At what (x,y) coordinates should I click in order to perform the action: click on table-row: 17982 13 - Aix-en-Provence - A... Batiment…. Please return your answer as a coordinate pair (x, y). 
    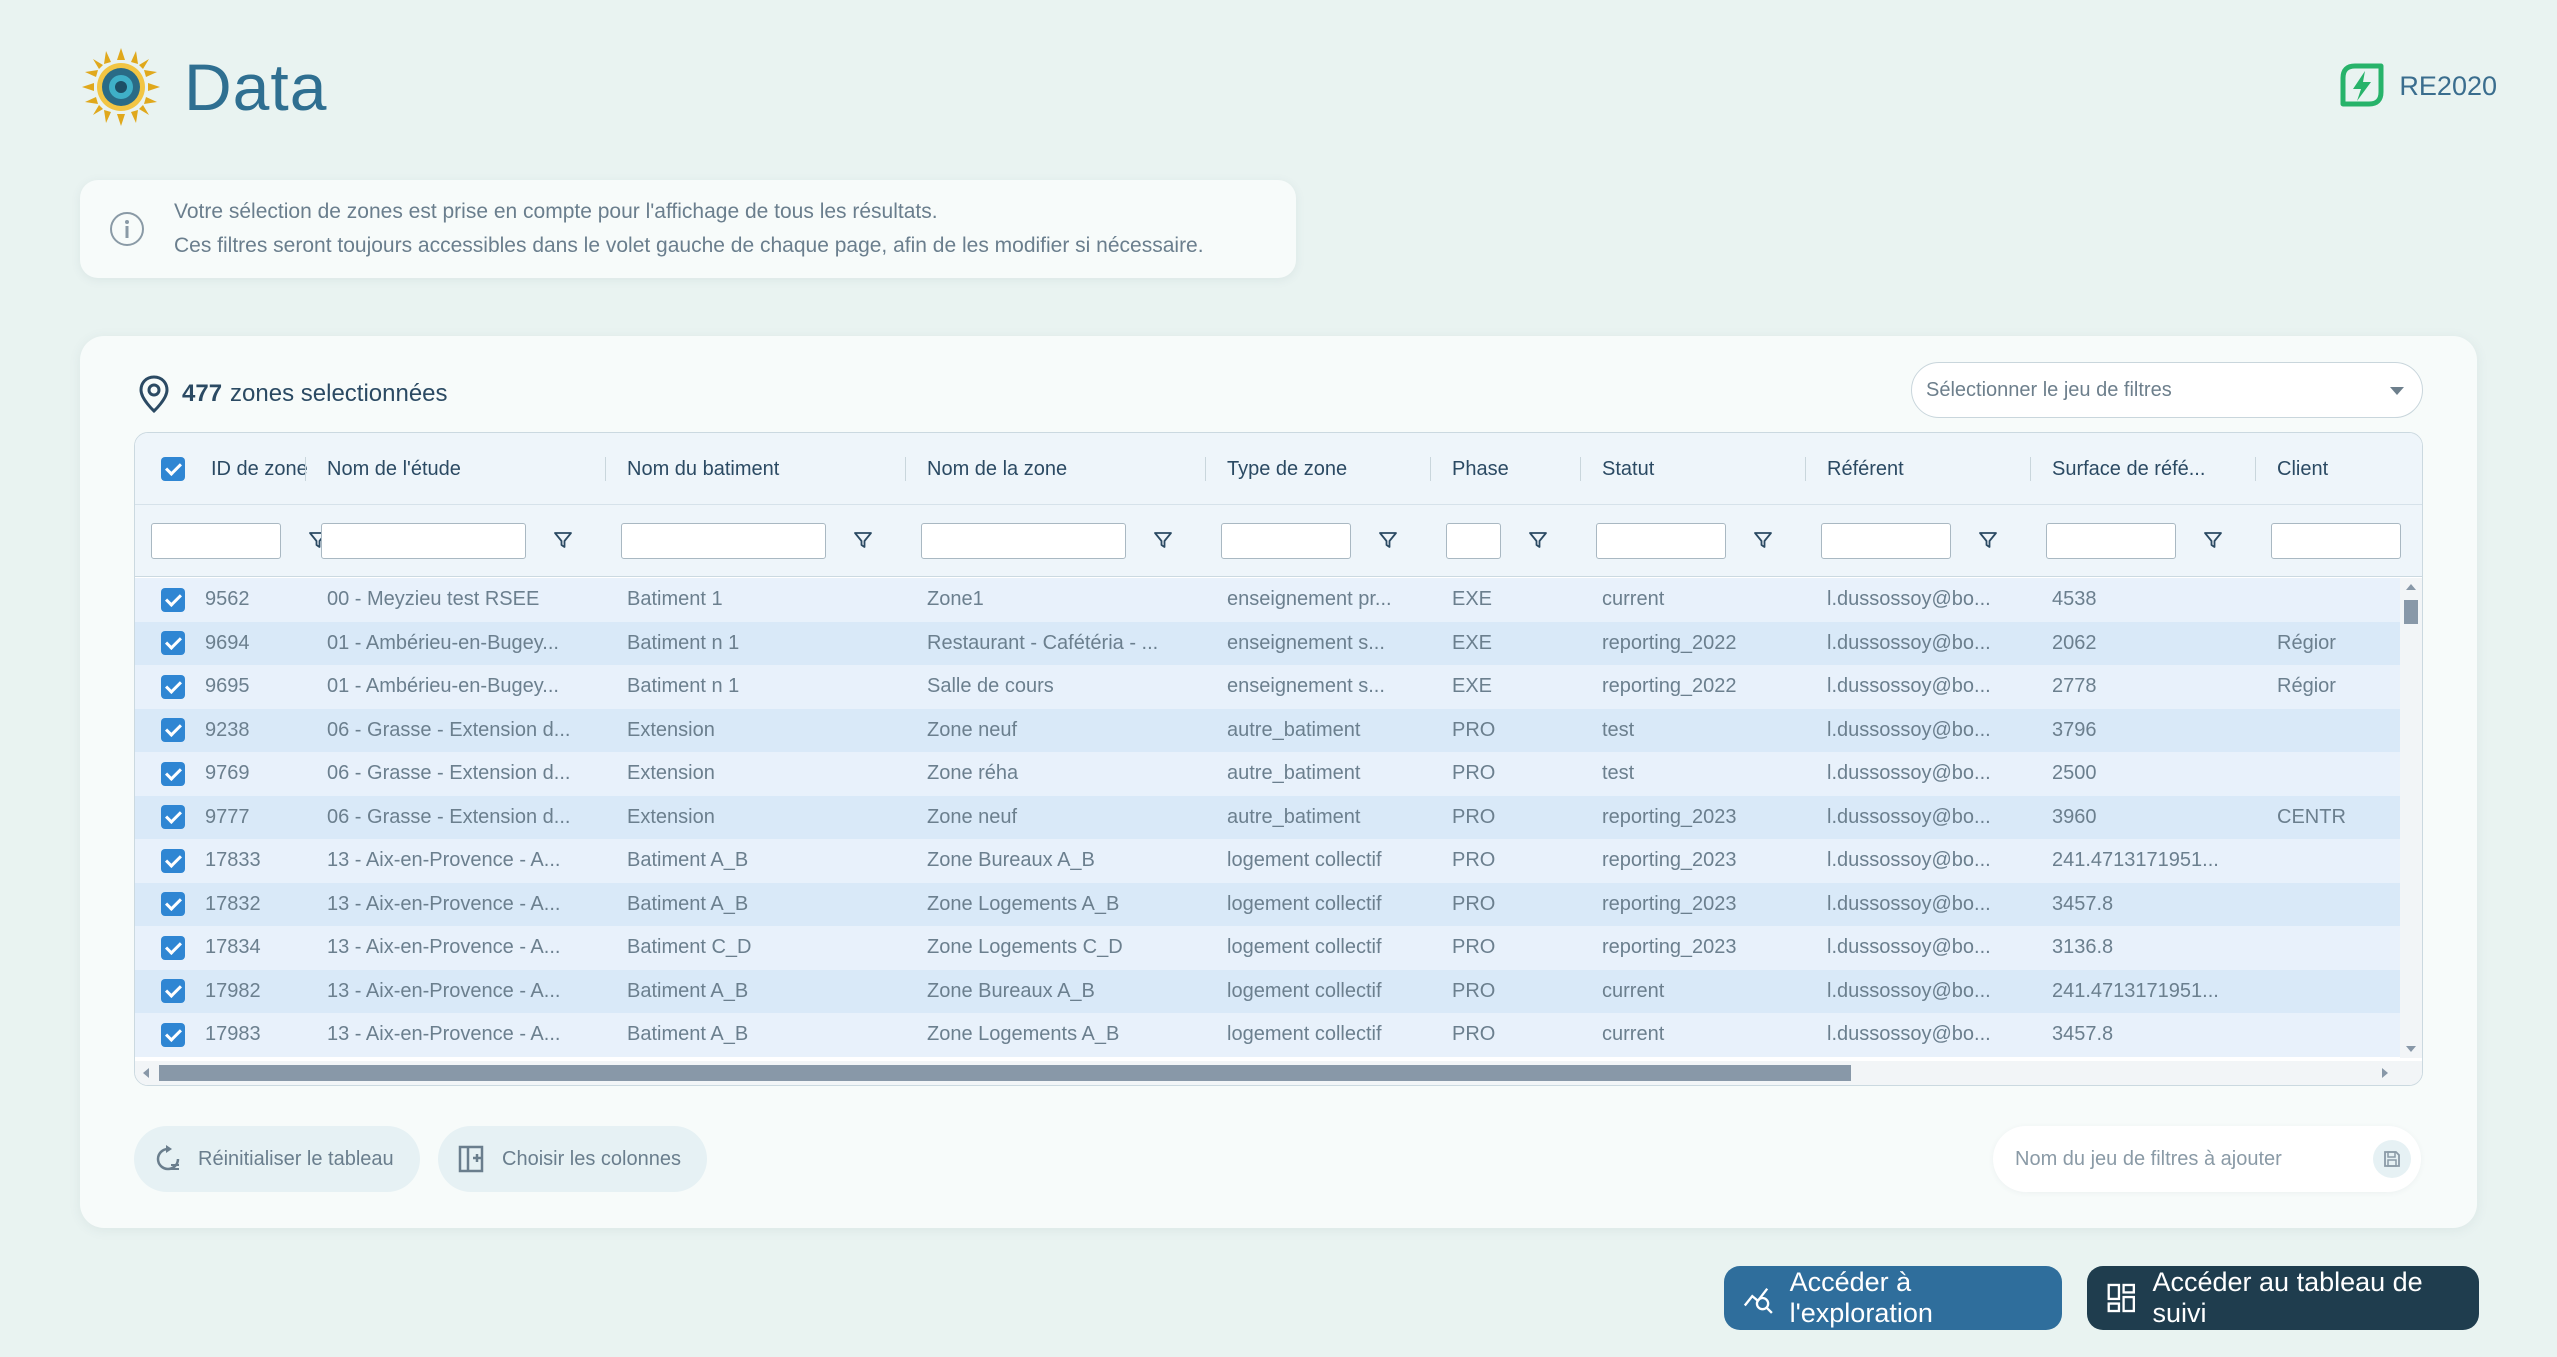
    Looking at the image, I should click on (1268, 991).